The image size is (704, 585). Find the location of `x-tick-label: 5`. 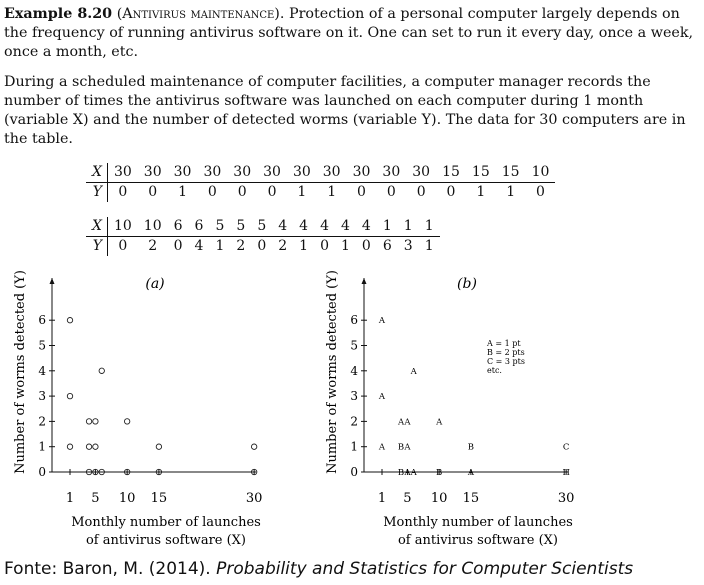

x-tick-label: 5 is located at coordinates (95, 498).